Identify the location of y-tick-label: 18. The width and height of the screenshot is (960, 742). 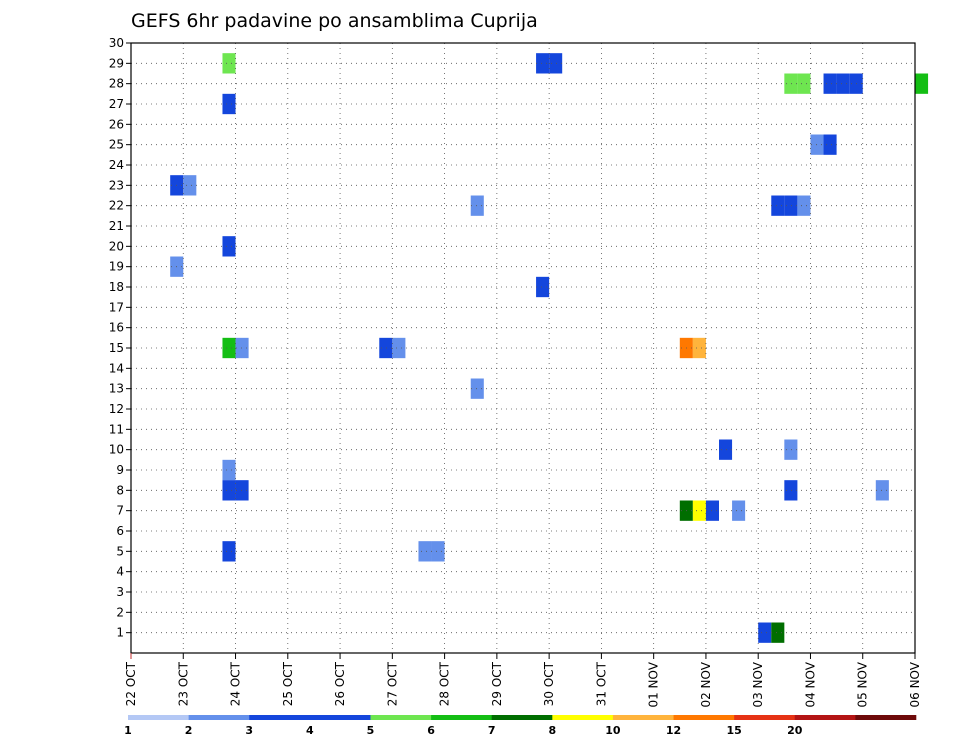
(116, 287).